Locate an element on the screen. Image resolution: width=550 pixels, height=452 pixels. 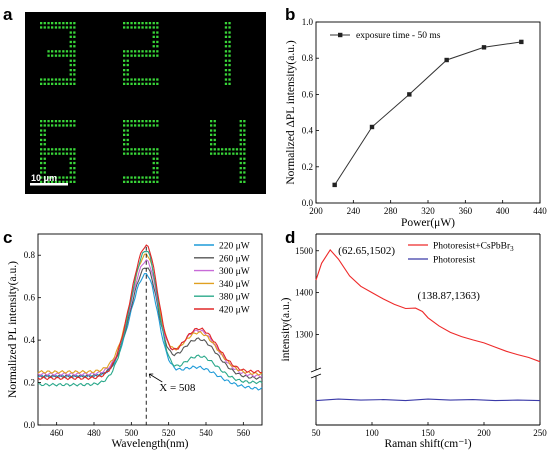
x-tick-label: 440 is located at coordinates (540, 211).